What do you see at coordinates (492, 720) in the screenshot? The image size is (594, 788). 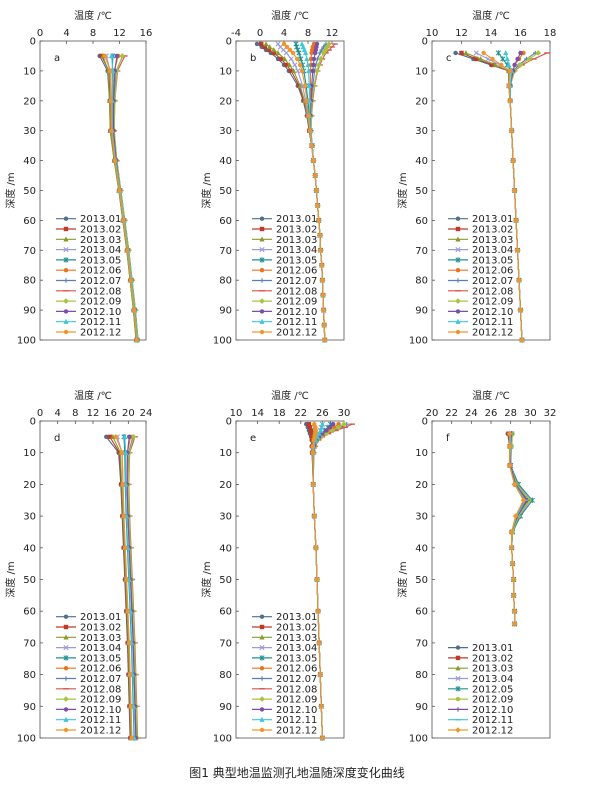 I see `legend-label: 2012.11` at bounding box center [492, 720].